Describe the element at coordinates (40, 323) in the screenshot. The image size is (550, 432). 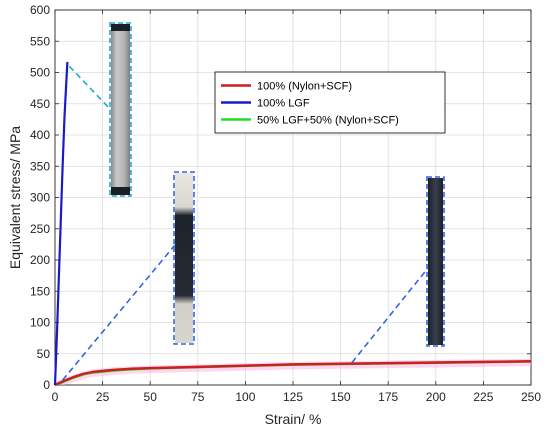
I see `y-tick-label: 100` at that location.